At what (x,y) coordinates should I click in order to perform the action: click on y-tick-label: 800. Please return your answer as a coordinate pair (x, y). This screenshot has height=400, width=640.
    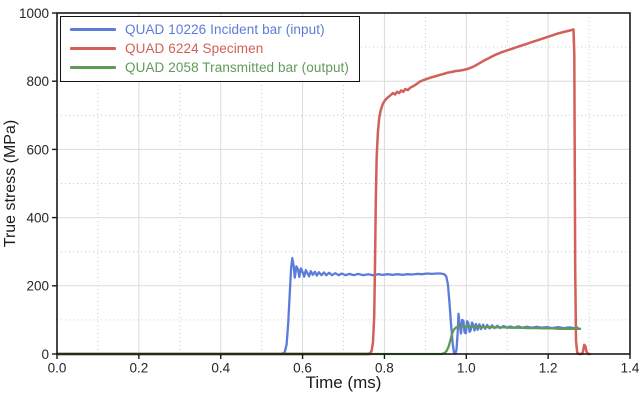
    Looking at the image, I should click on (37, 81).